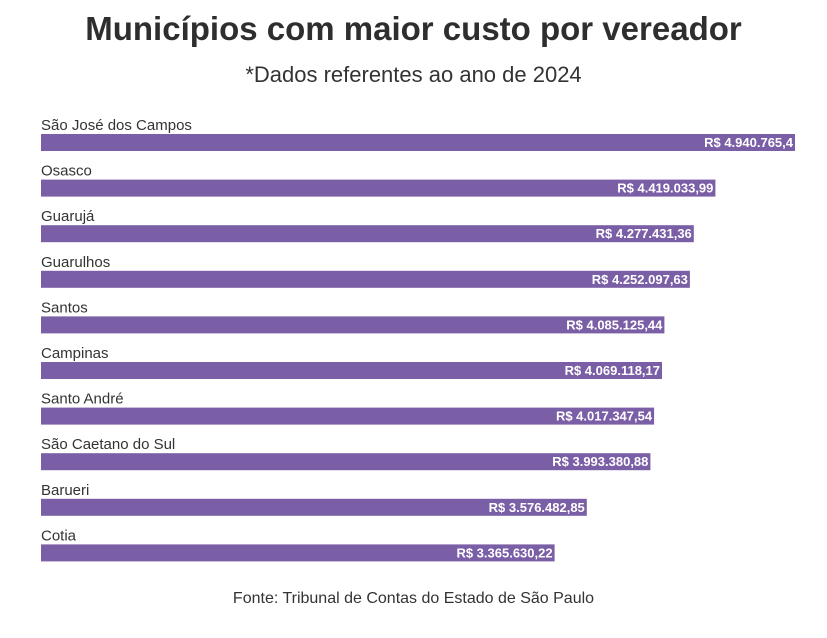 The height and width of the screenshot is (638, 827). I want to click on data-label: R$ 3.576.482,85, so click(537, 507).